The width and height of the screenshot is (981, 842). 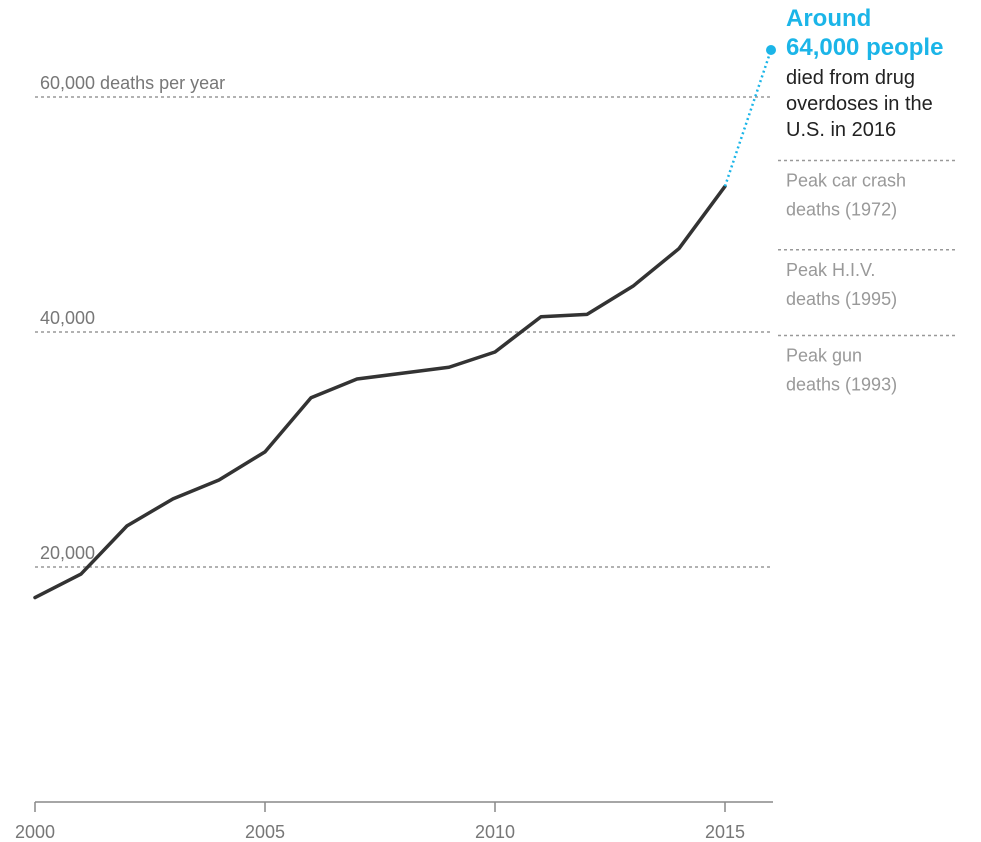 What do you see at coordinates (265, 832) in the screenshot?
I see `x-tick-label: 2005` at bounding box center [265, 832].